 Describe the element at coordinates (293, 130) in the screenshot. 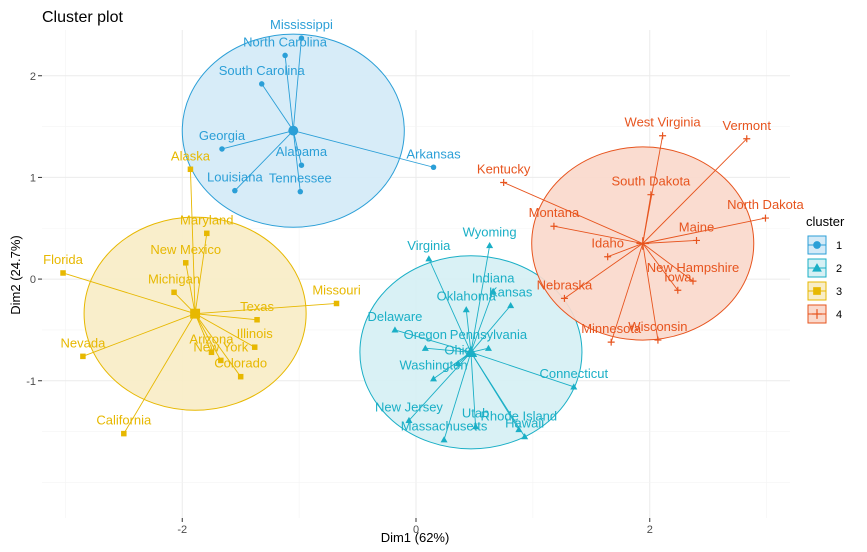

I see `cluster-1-center` at that location.